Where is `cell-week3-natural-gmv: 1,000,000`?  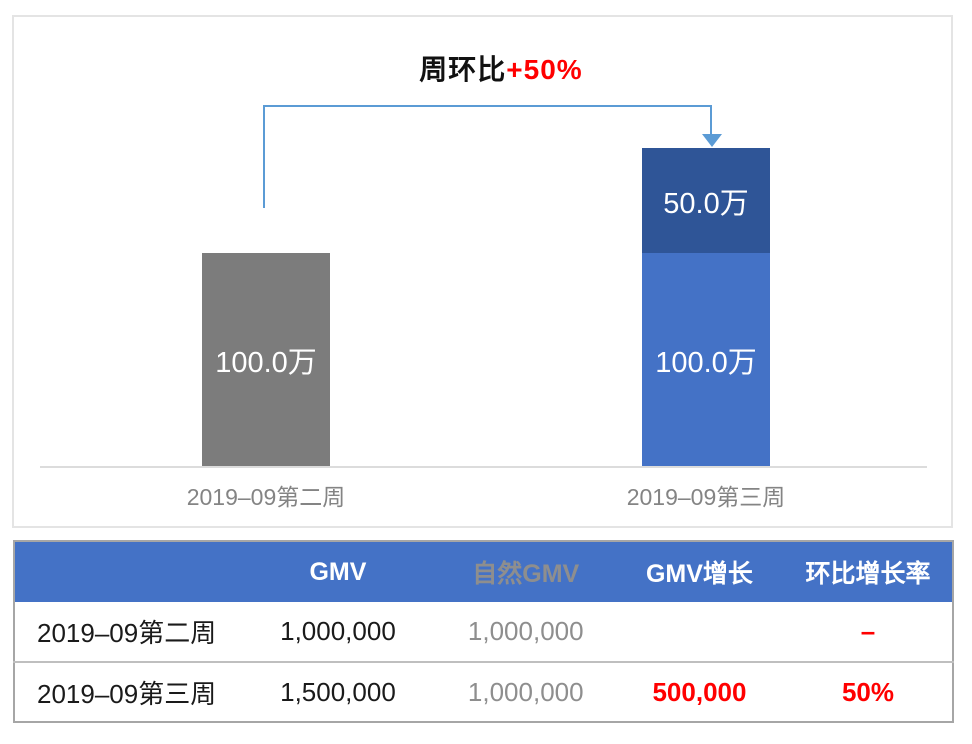
cell-week3-natural-gmv: 1,000,000 is located at coordinates (525, 691).